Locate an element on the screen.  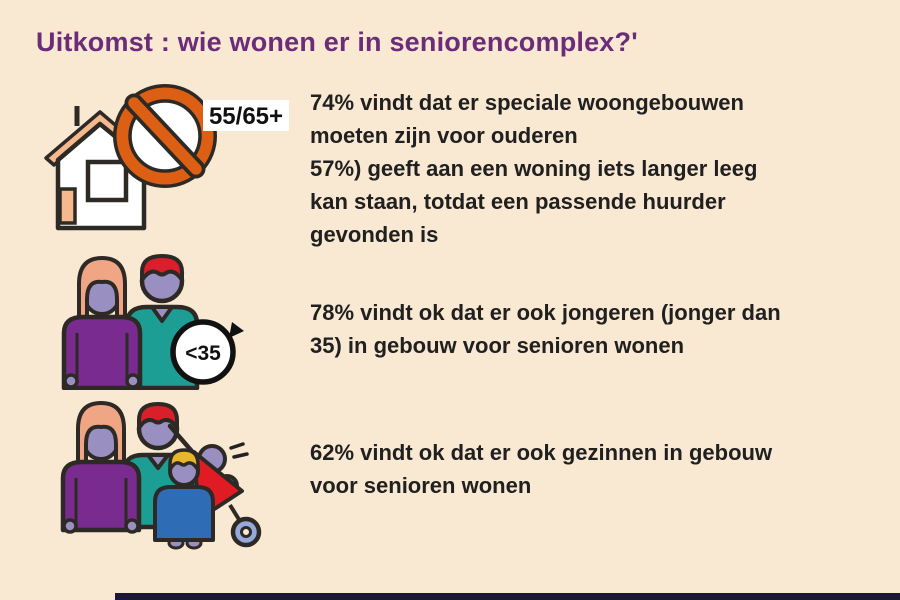
prohibition-sign-icon is located at coordinates (165, 136).